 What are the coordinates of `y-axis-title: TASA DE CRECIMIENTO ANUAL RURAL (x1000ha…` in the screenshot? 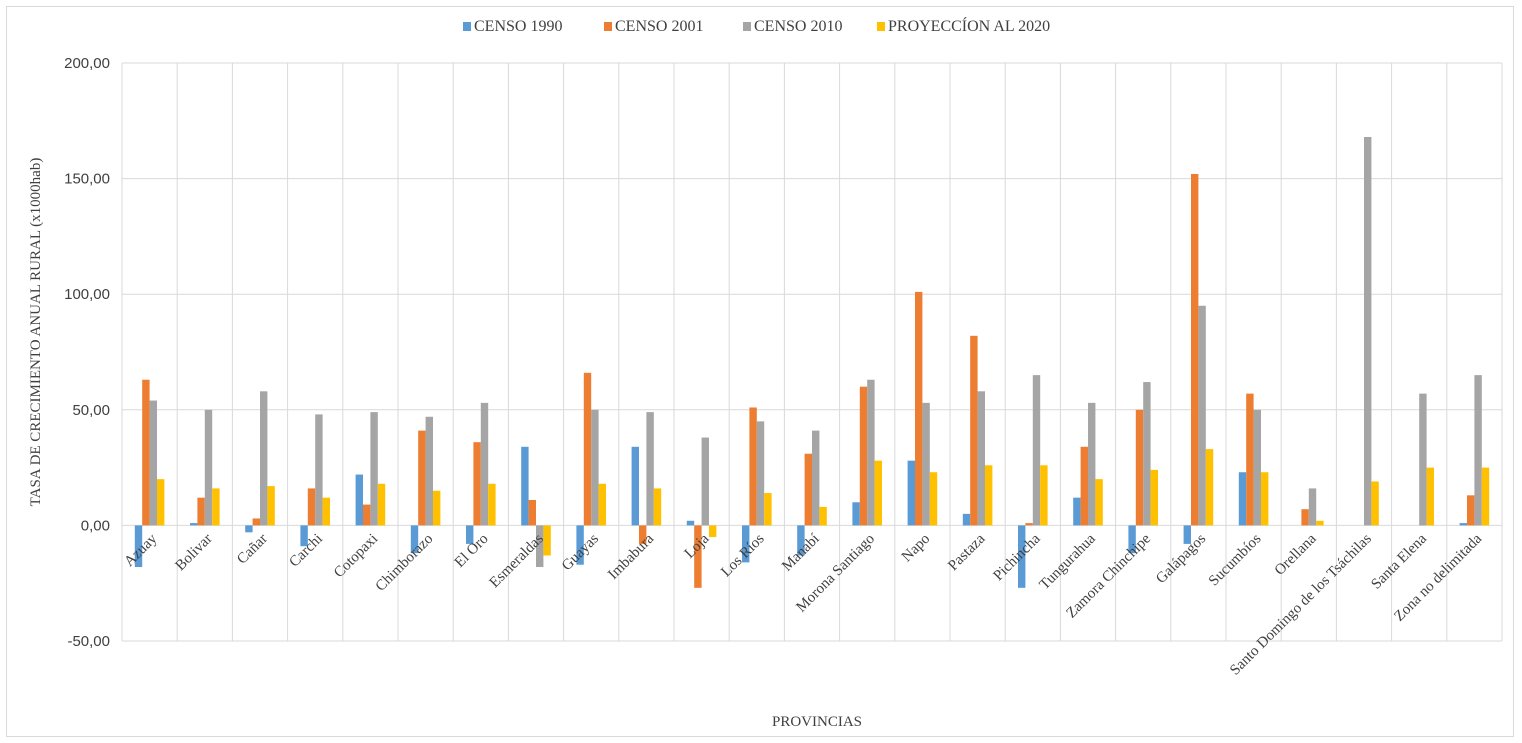 It's located at (36, 332).